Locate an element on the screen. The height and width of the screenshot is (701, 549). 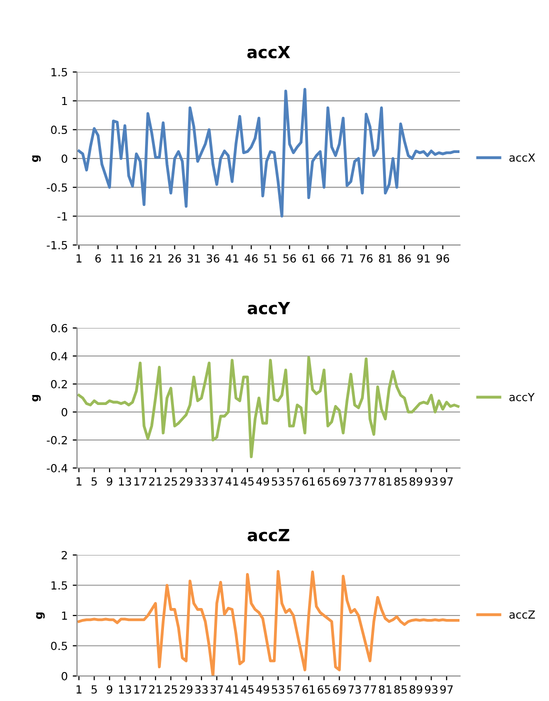
x-tick-label: 16 is located at coordinates (136, 258).